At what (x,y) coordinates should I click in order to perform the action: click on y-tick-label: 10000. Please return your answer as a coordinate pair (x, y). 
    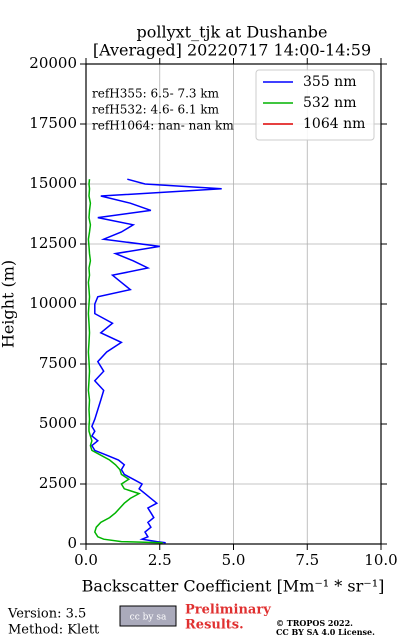
    Looking at the image, I should click on (53, 303).